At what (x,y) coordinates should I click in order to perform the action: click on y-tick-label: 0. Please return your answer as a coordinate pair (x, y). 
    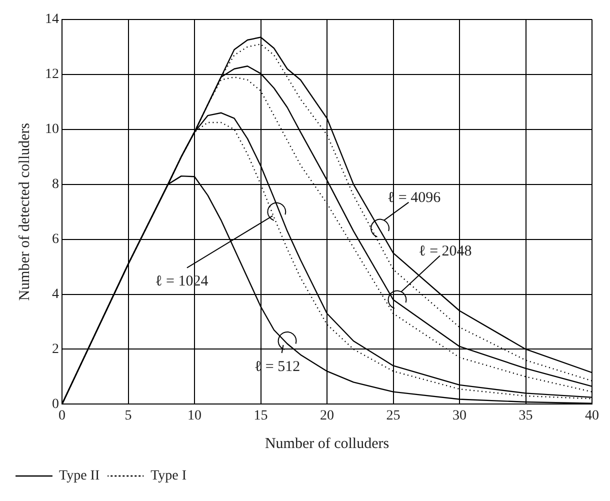
    Looking at the image, I should click on (55, 404).